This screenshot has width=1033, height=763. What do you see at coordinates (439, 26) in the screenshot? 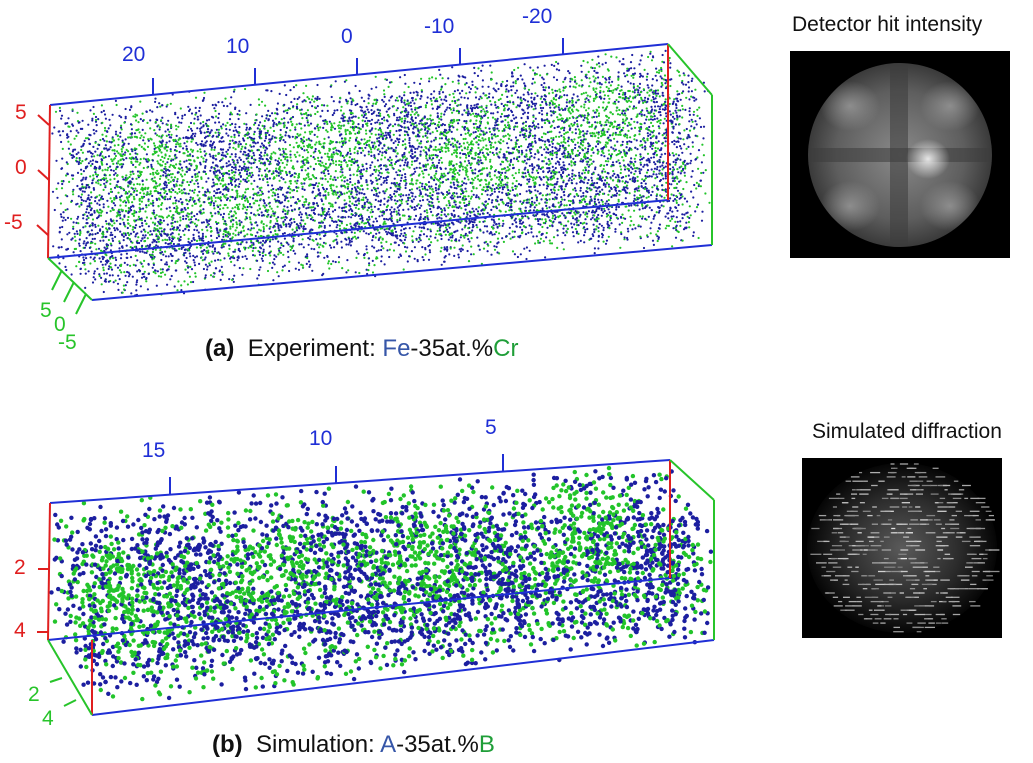
I see `panel-a-x-tick-label: -10` at bounding box center [439, 26].